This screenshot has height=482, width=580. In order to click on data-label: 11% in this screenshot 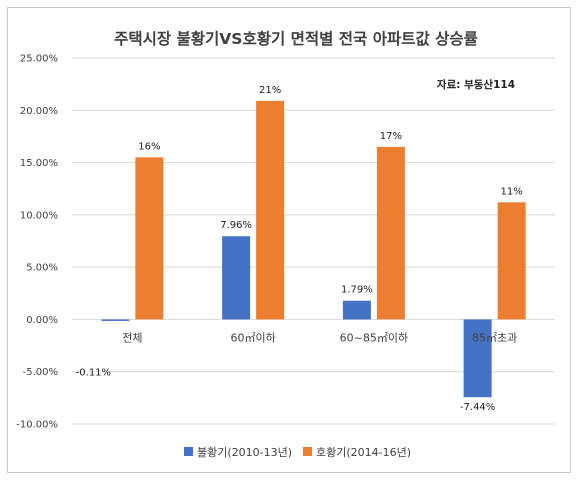, I will do `click(512, 191)`.